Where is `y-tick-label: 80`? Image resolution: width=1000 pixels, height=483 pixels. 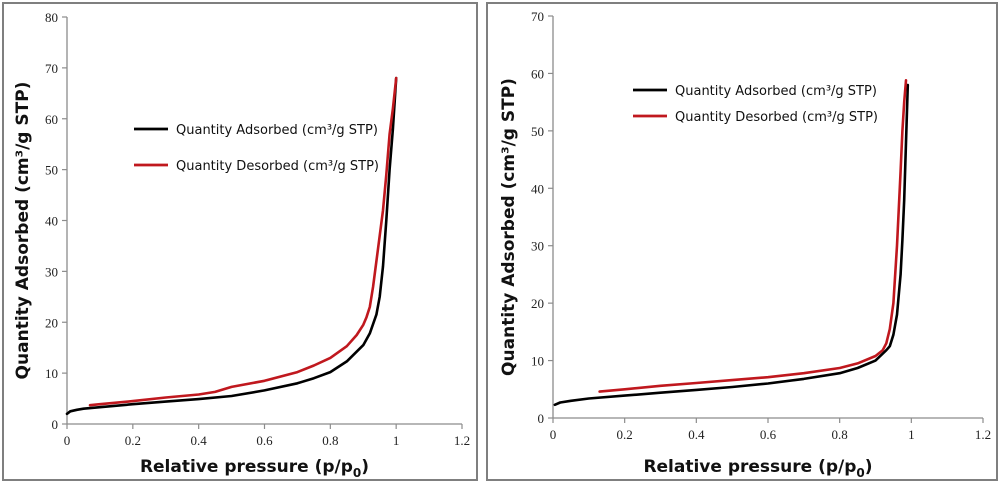 y-tick-label: 80 is located at coordinates (51, 17).